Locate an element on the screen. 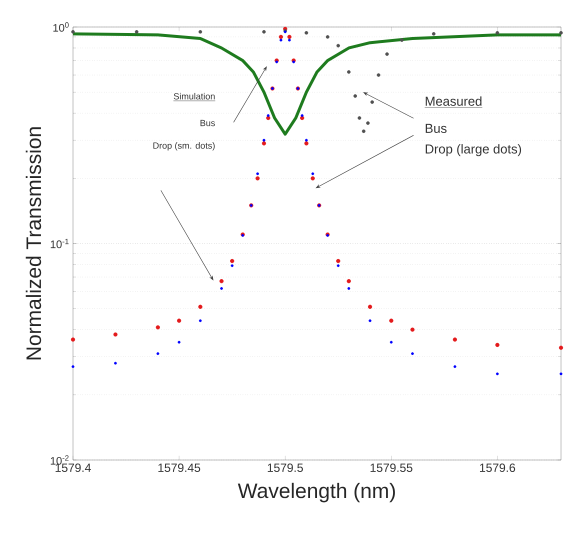 This screenshot has height=533, width=586. y-tick-label: 10$^{0}$ is located at coordinates (61, 27).